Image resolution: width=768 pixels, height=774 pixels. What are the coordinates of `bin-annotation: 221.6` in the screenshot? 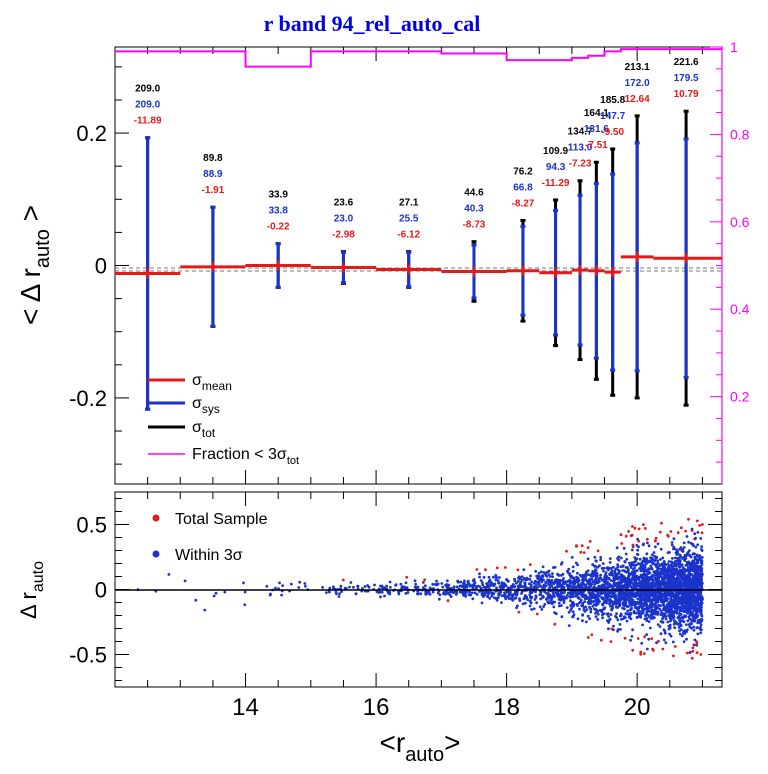 It's located at (686, 62).